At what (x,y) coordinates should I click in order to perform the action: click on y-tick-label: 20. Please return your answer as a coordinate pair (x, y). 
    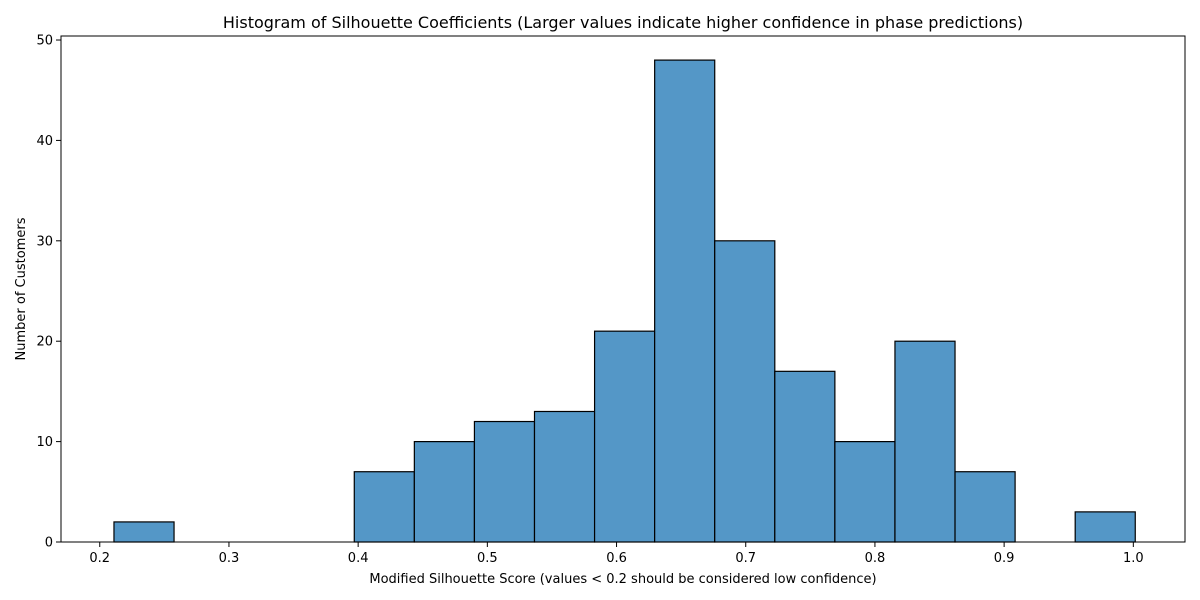
    Looking at the image, I should click on (44, 342).